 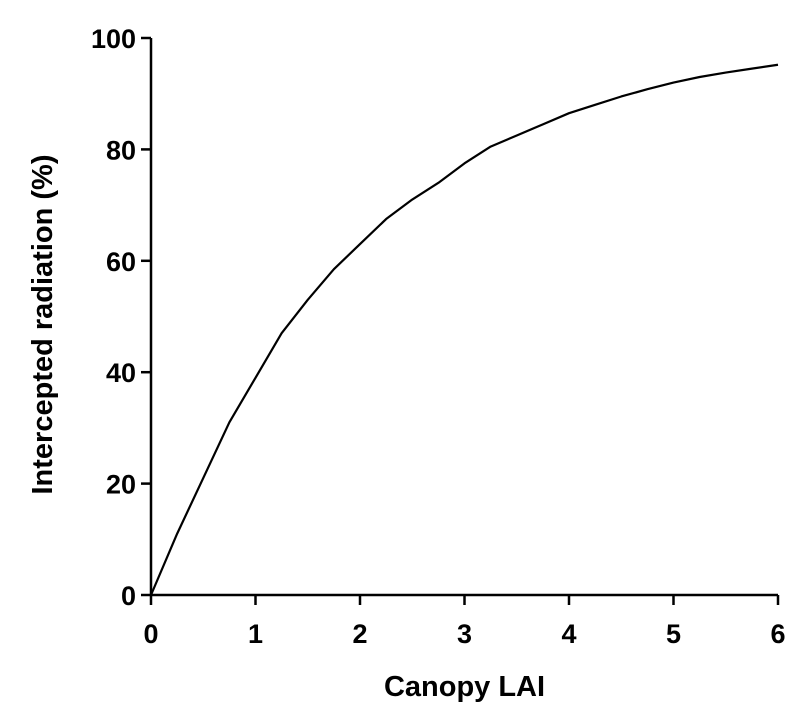 I want to click on y-axis-title: Intercepted radiation (%), so click(x=43, y=325).